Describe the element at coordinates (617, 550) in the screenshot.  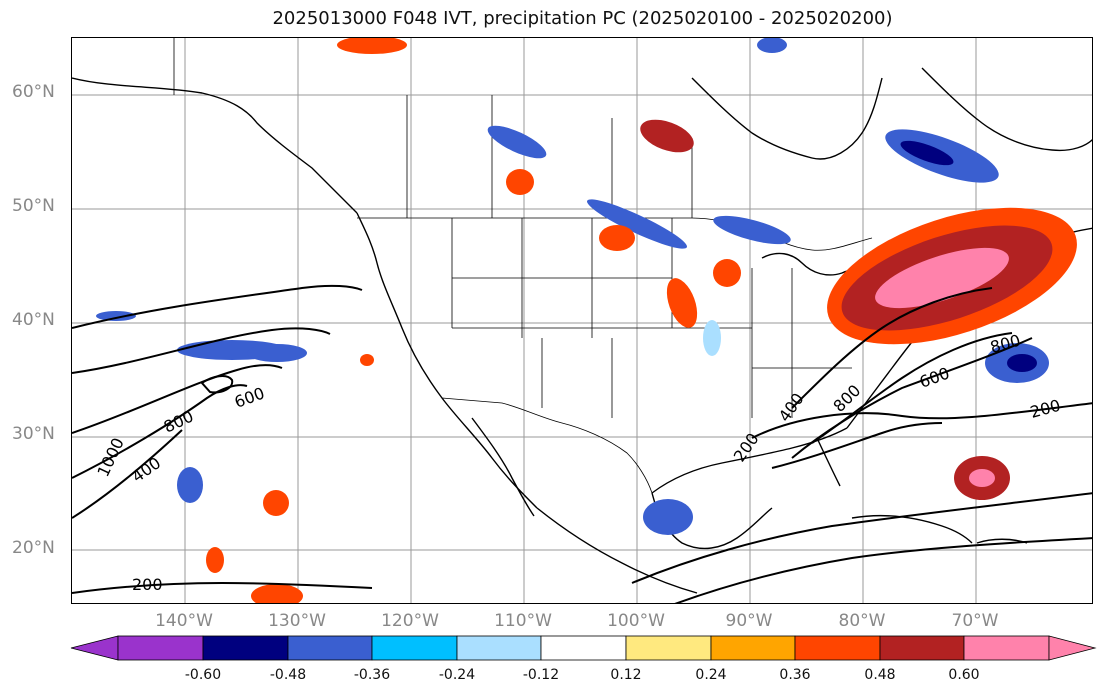
I see `coastline-mexico-pacific` at that location.